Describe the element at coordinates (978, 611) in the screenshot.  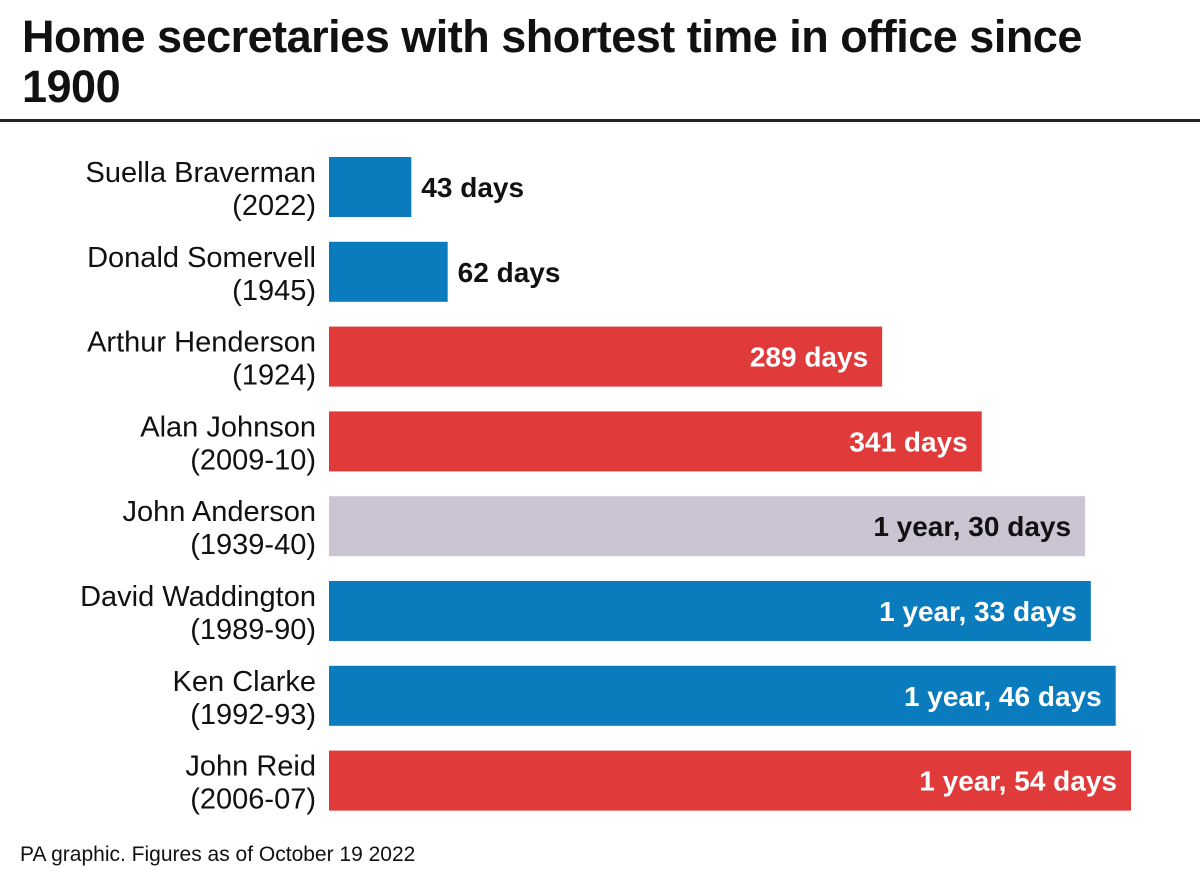
I see `value-label: 1 year, 33 days` at that location.